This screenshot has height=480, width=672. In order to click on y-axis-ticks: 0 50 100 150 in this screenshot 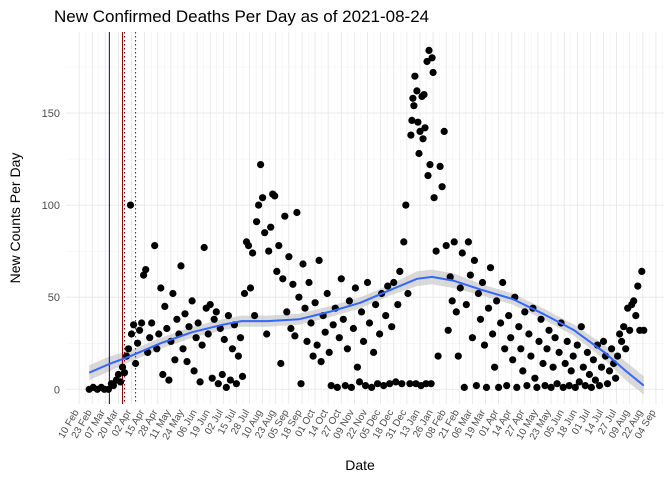, I will do `click(51, 252)`.